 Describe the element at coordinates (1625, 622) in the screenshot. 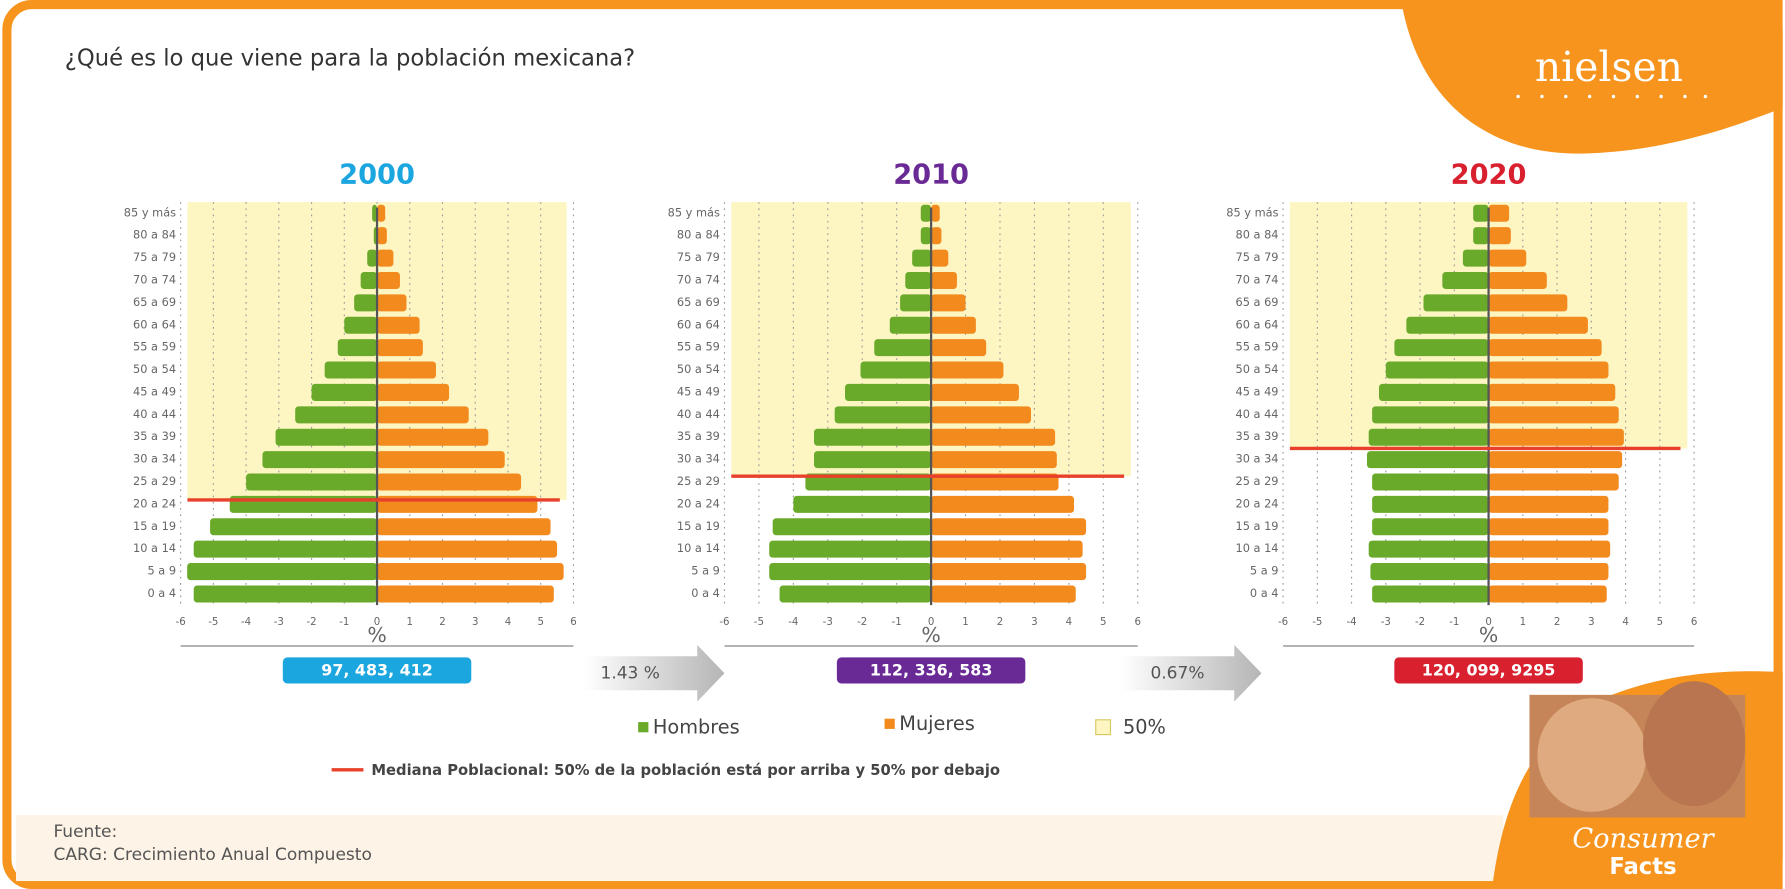

I see `x-tick-label: 4` at that location.